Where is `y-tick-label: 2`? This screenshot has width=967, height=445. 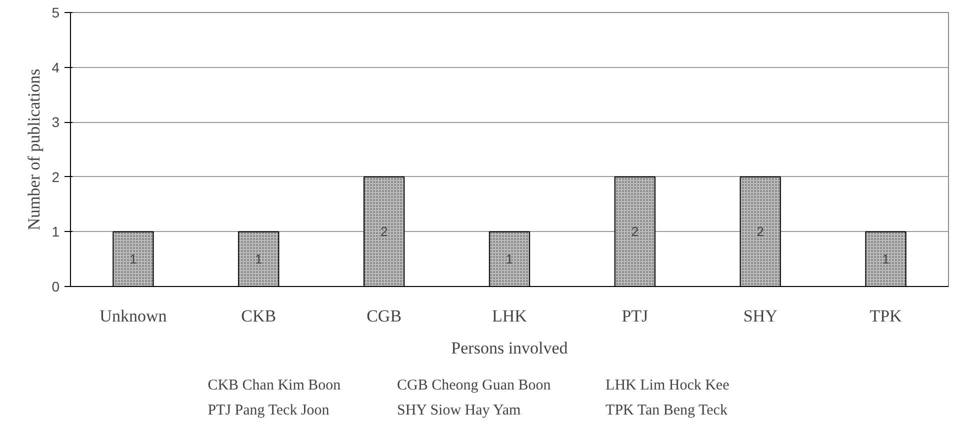
y-tick-label: 2 is located at coordinates (56, 176).